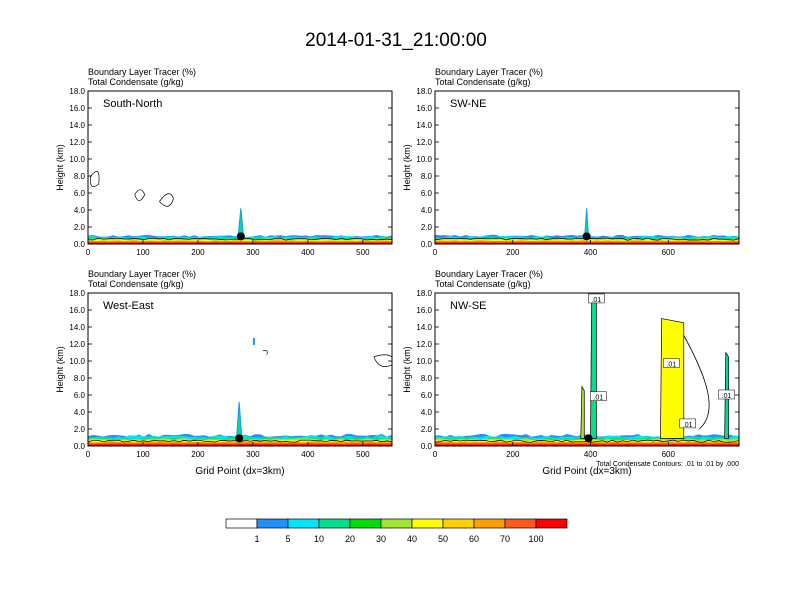 This screenshot has width=792, height=612. I want to click on convective-tower, so click(582, 412).